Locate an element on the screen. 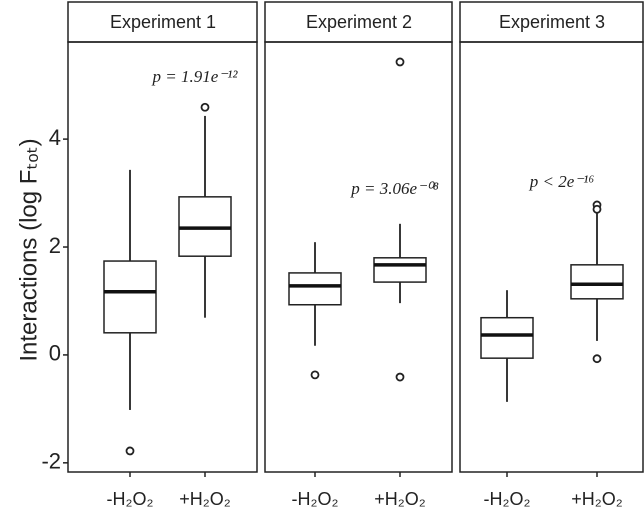 The height and width of the screenshot is (525, 644). panel-title: Experiment 3 is located at coordinates (552, 22).